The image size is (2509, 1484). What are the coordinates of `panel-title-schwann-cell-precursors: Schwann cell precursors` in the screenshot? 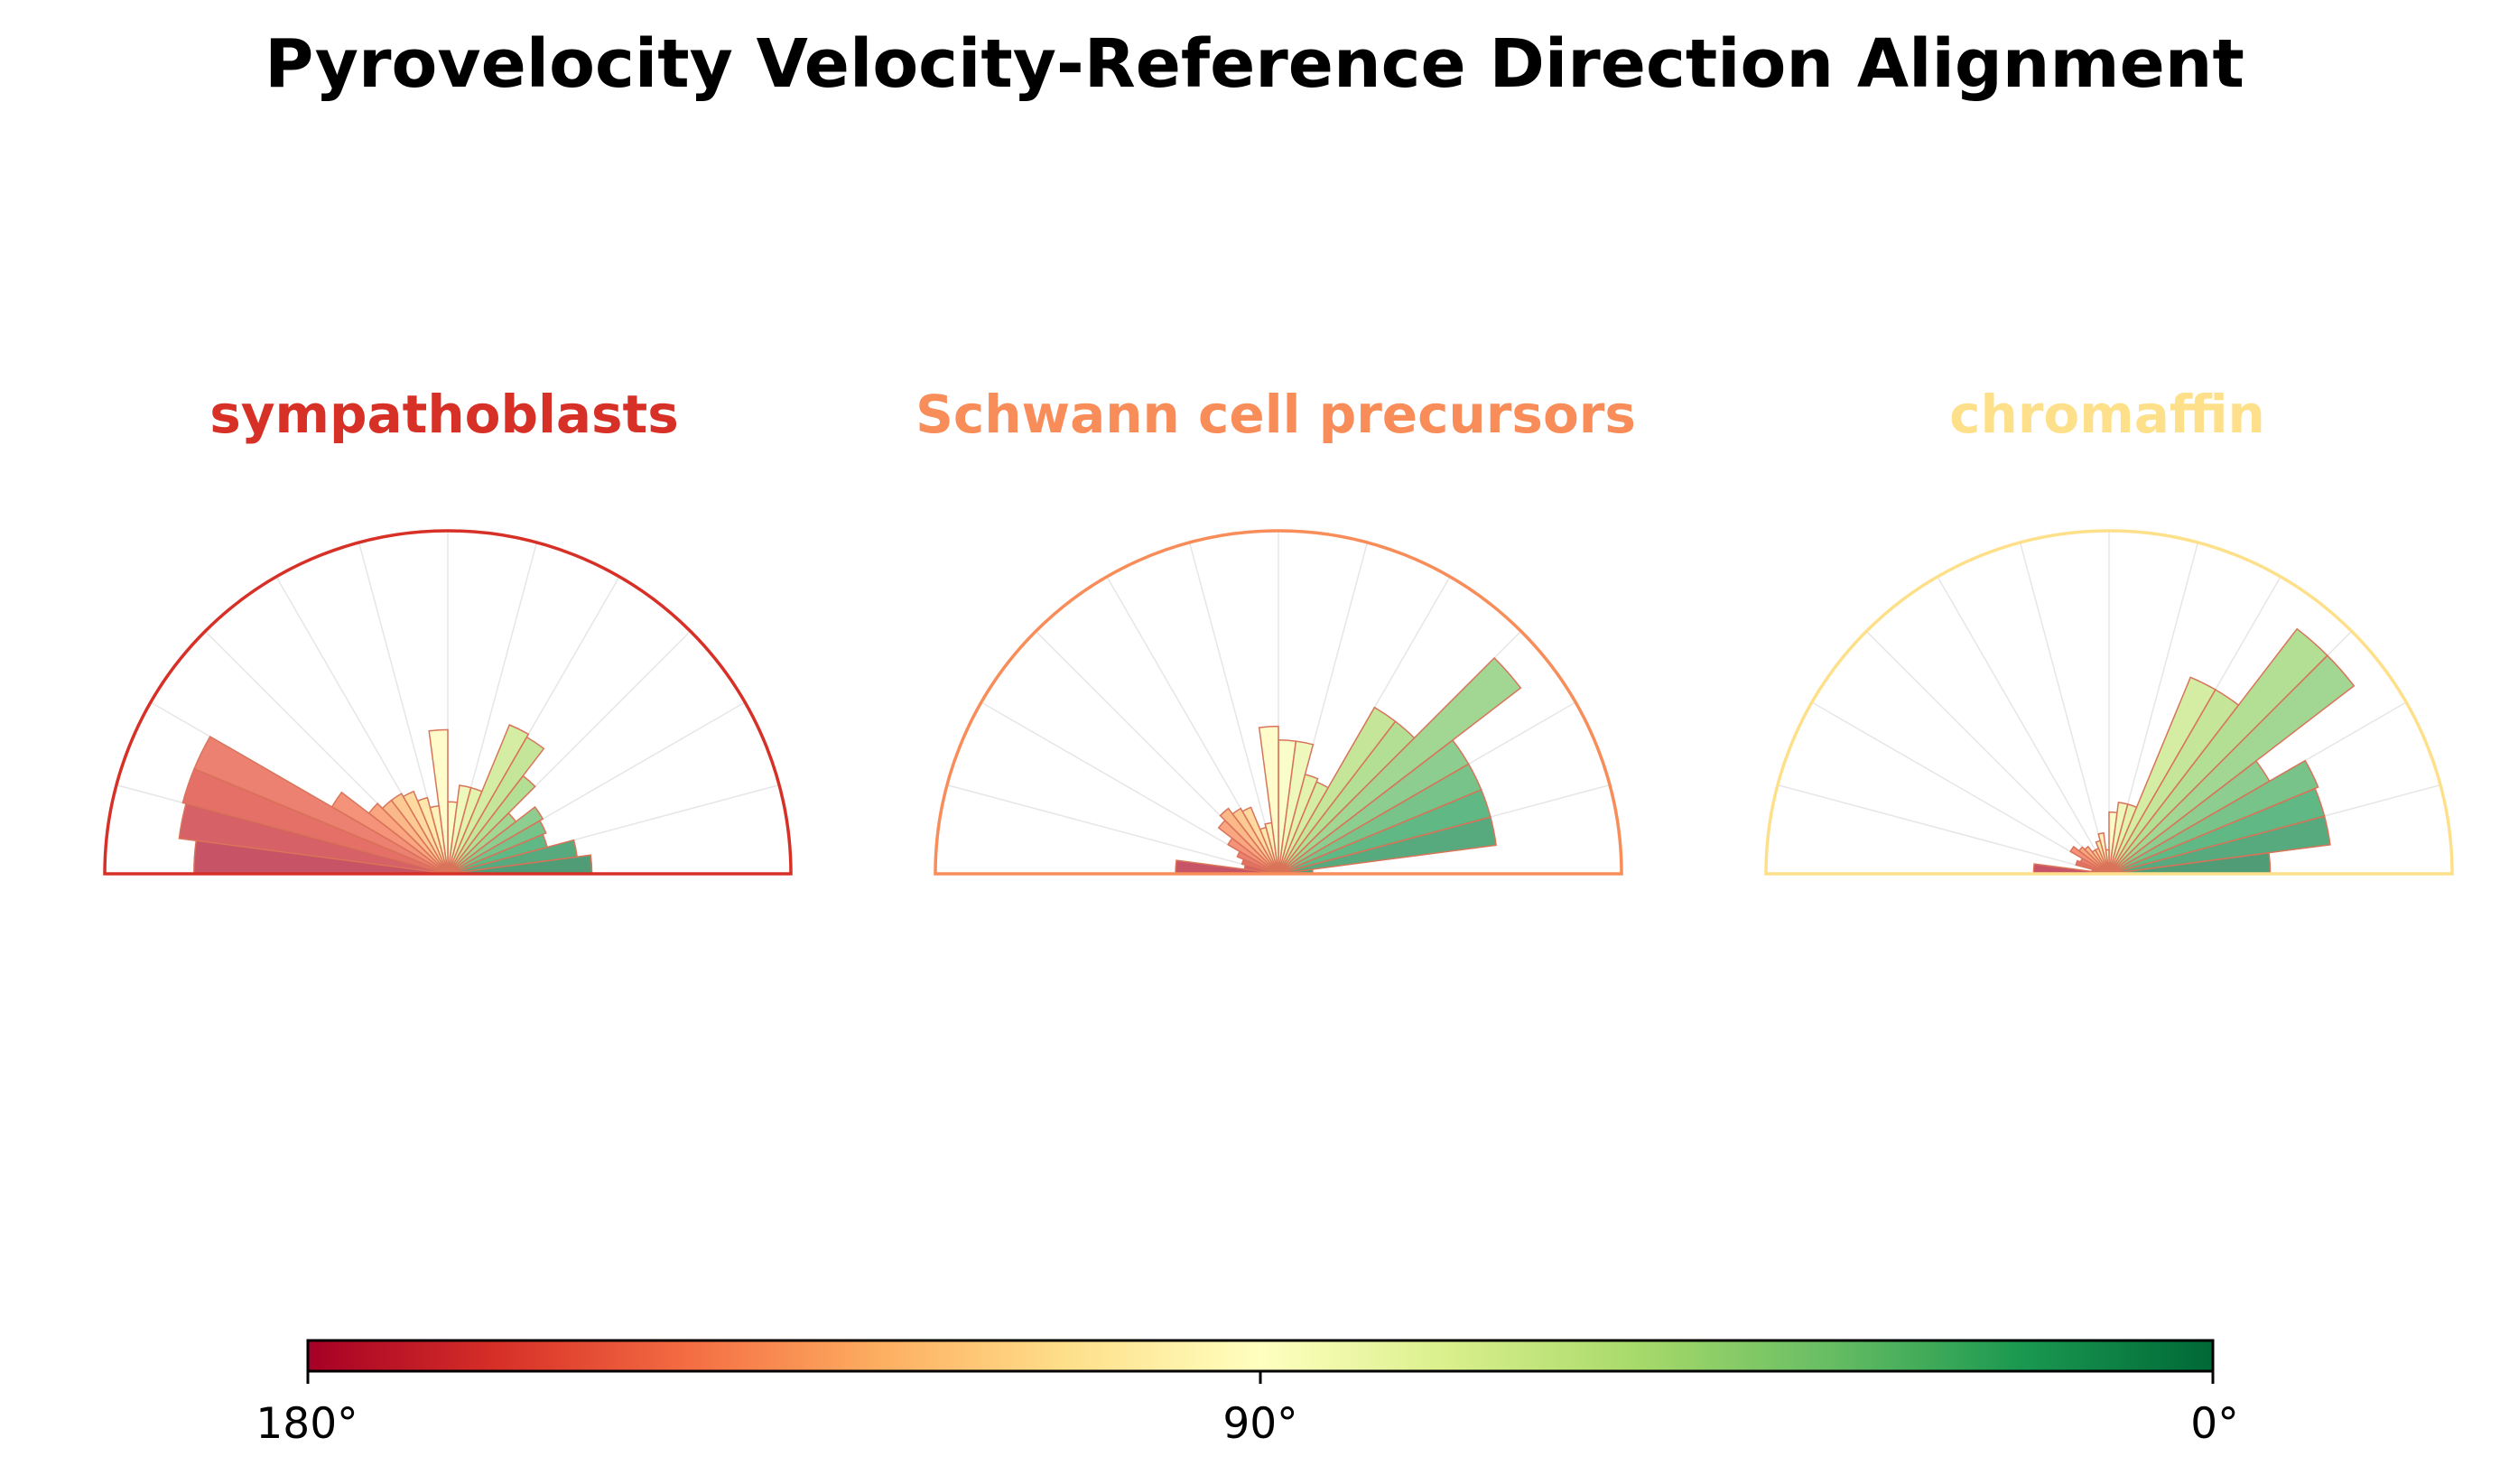 It's located at (1275, 415).